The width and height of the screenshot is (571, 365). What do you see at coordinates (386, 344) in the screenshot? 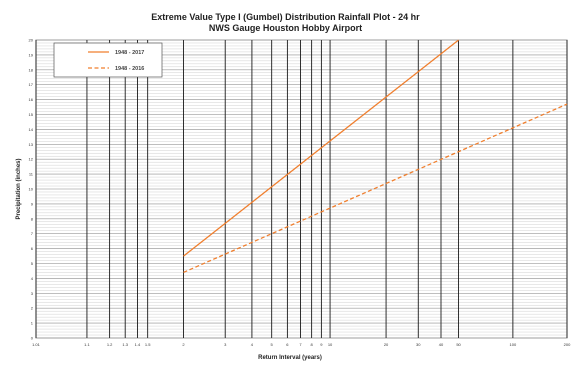
I see `x-tick-label: 20` at bounding box center [386, 344].